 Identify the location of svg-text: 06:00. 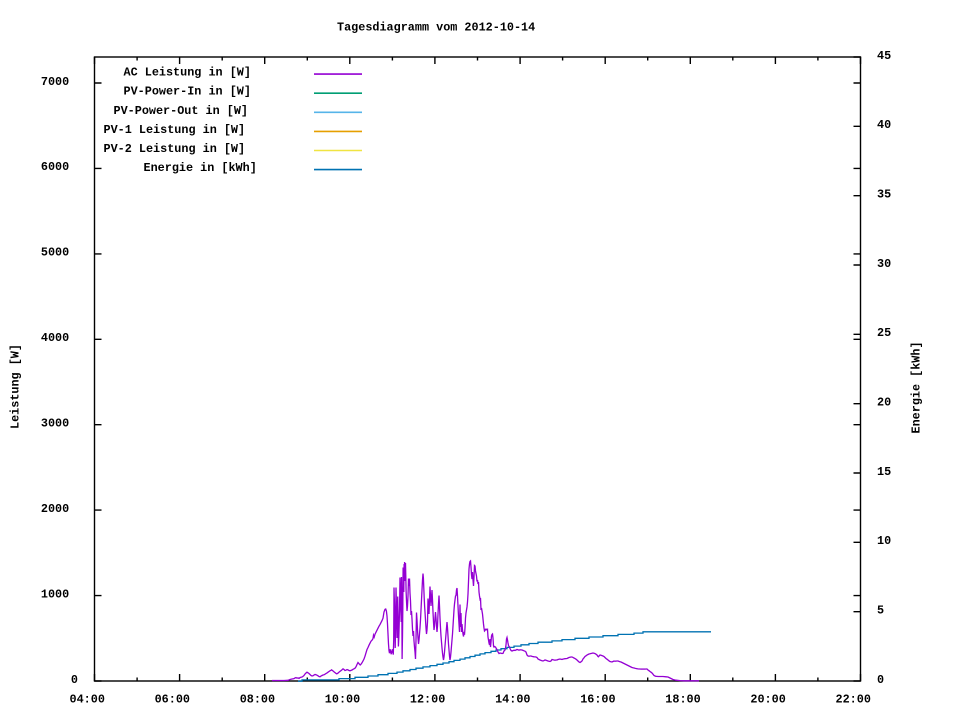
(172, 700).